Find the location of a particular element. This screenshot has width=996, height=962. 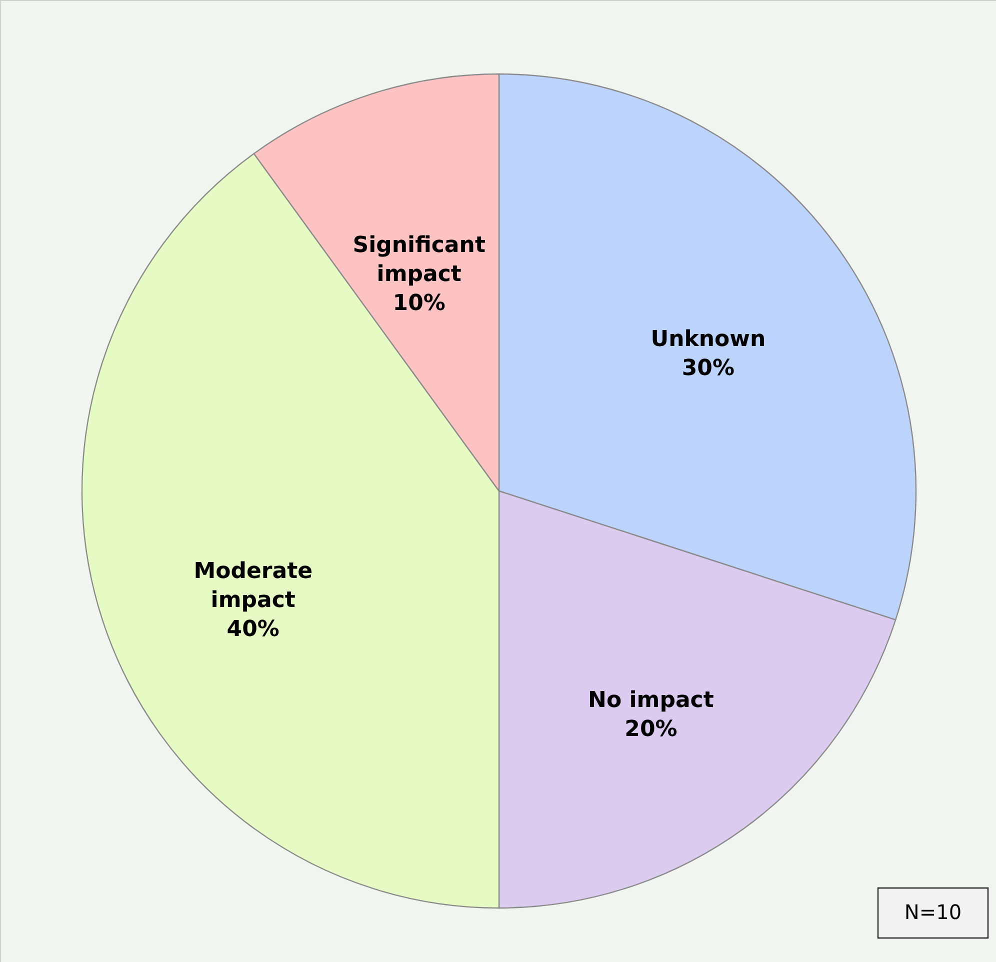

slice-label: Significant impact is located at coordinates (419, 260).